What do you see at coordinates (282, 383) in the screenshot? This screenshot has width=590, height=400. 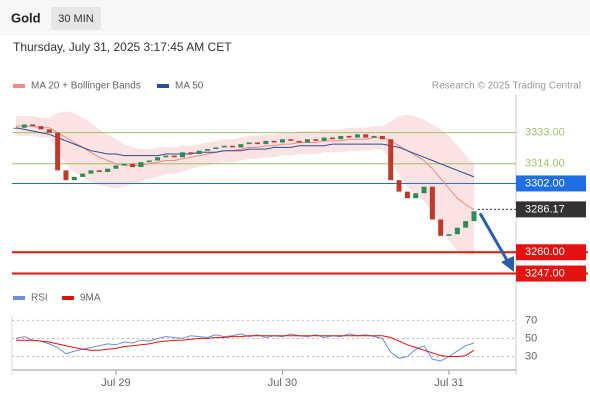 I see `x-tick-label: Jul 30` at bounding box center [282, 383].